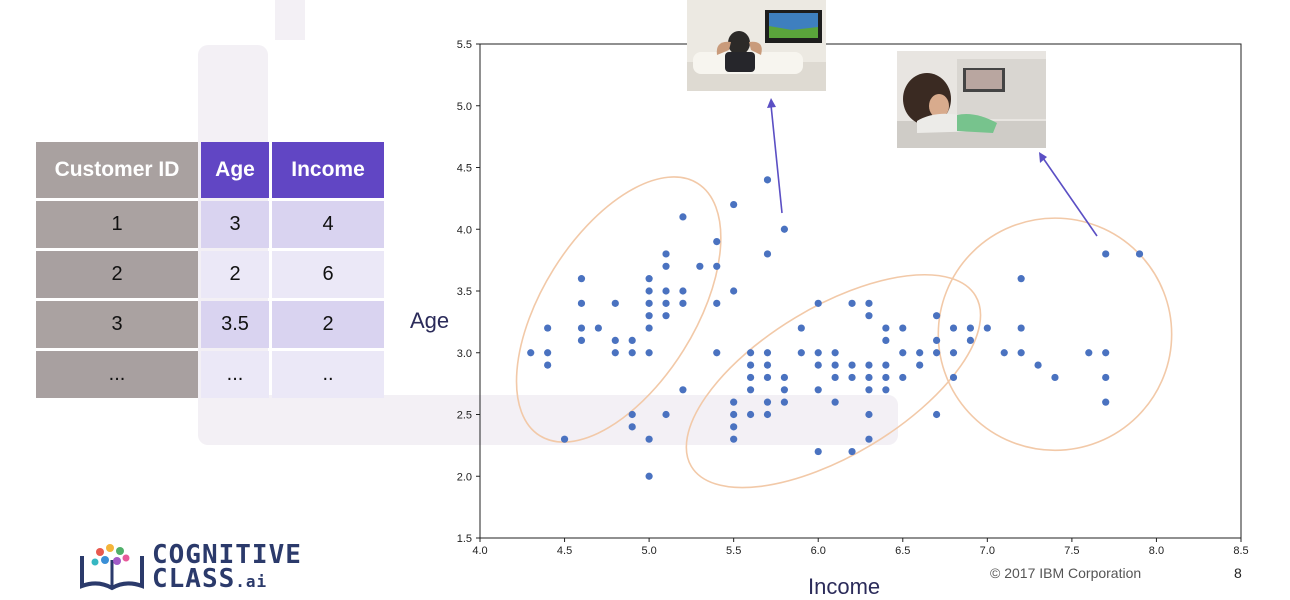 The image size is (1290, 600). I want to click on table-row: 3 3.5 2, so click(210, 324).